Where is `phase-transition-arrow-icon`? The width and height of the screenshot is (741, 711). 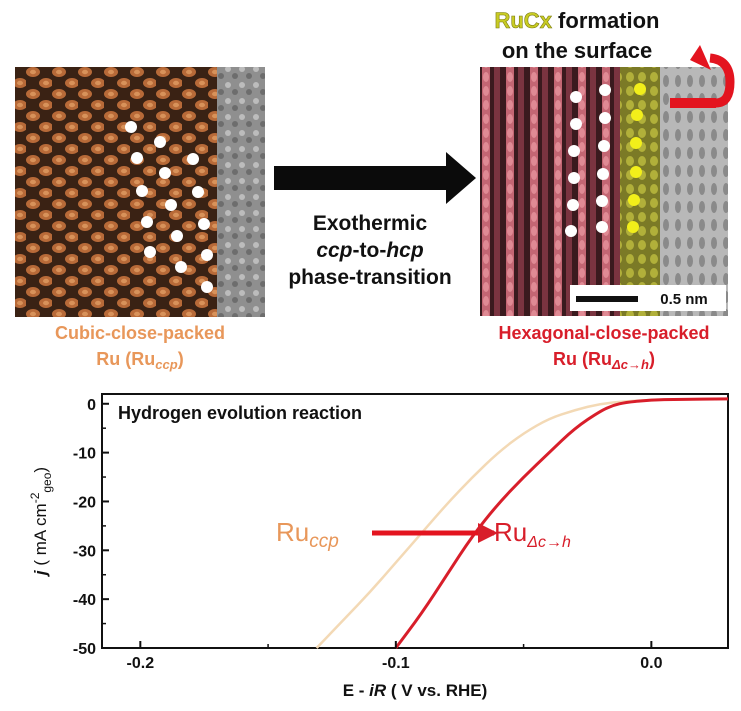 phase-transition-arrow-icon is located at coordinates (375, 178).